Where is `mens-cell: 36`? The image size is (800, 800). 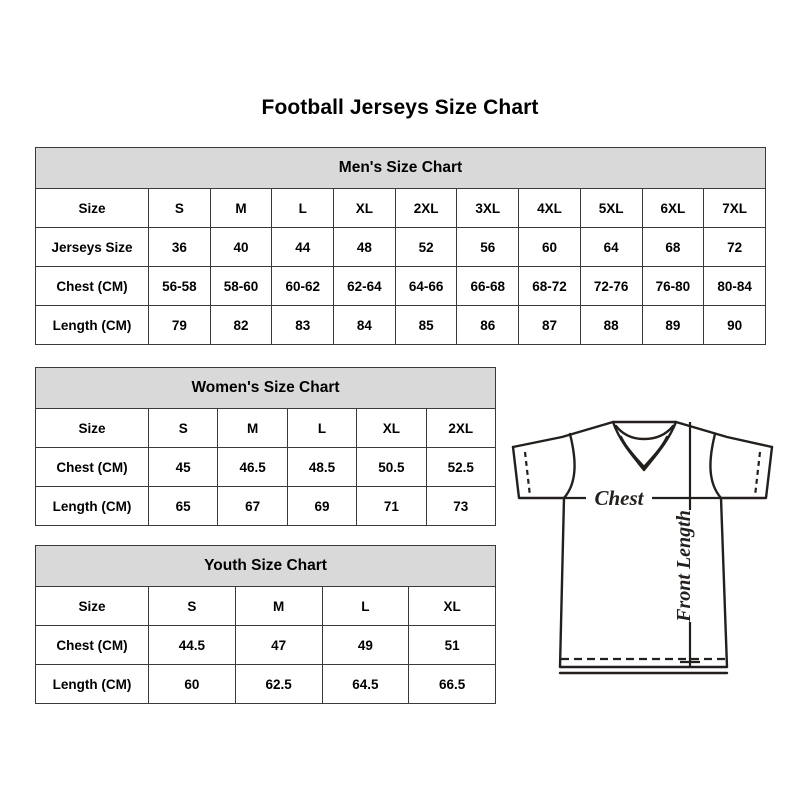 mens-cell: 36 is located at coordinates (179, 247).